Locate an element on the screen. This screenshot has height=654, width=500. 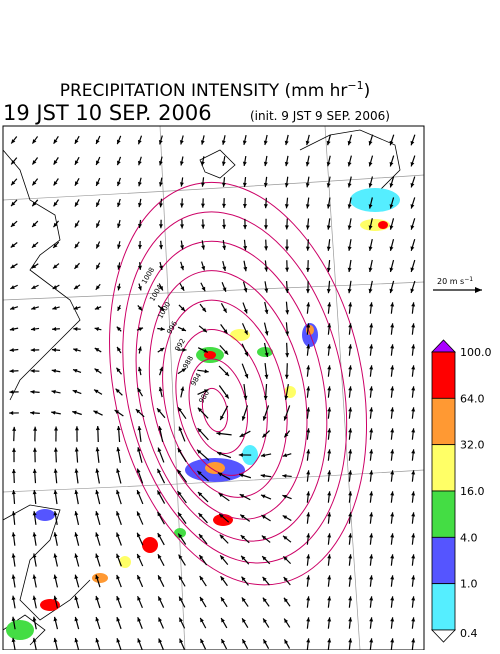
colorbar-label: 0.4 is located at coordinates (469, 633).